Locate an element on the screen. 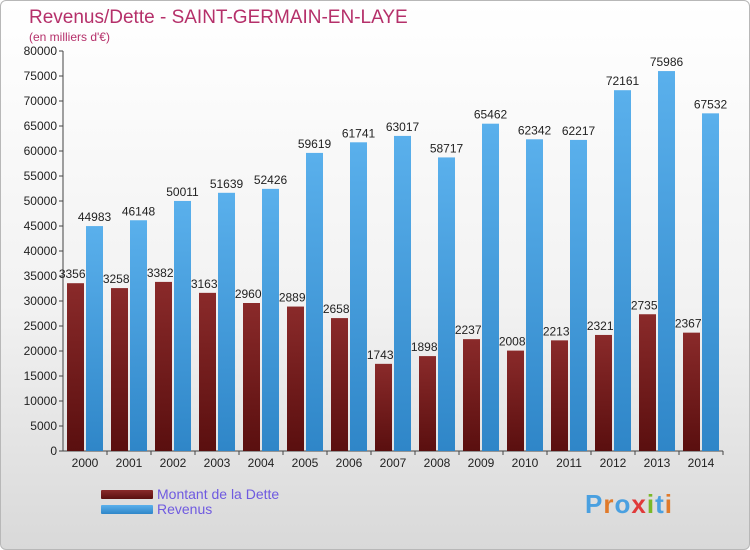  data-label-dette: 28890 is located at coordinates (296, 298).